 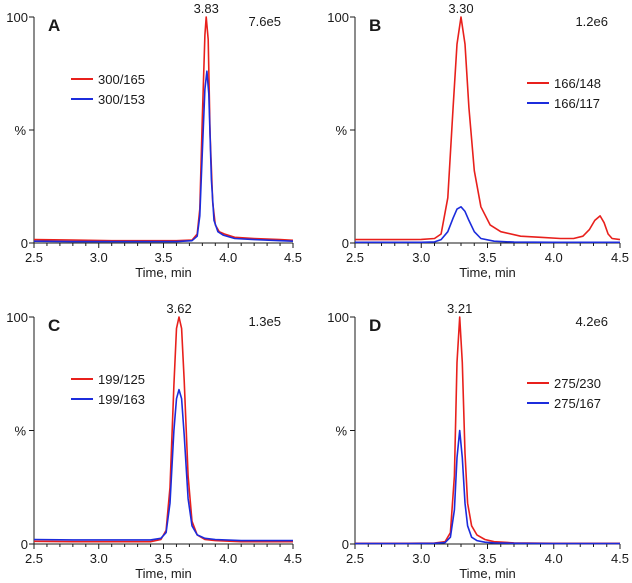 What do you see at coordinates (459, 308) in the screenshot?
I see `peak-label: 3.21` at bounding box center [459, 308].